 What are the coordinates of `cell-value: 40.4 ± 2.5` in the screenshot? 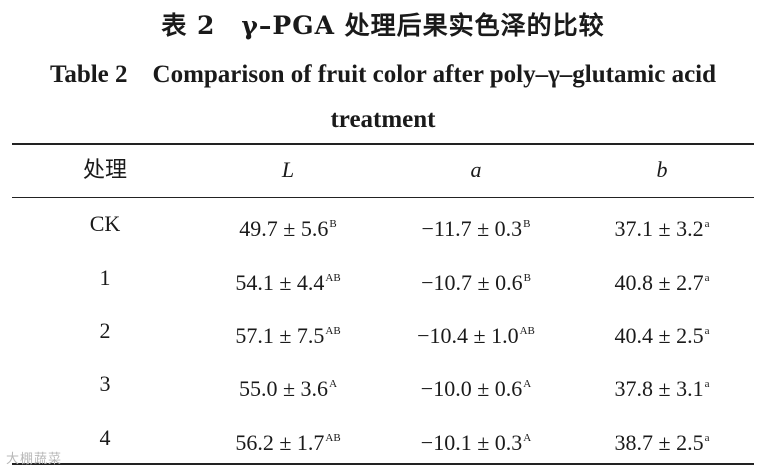 It's located at (659, 335).